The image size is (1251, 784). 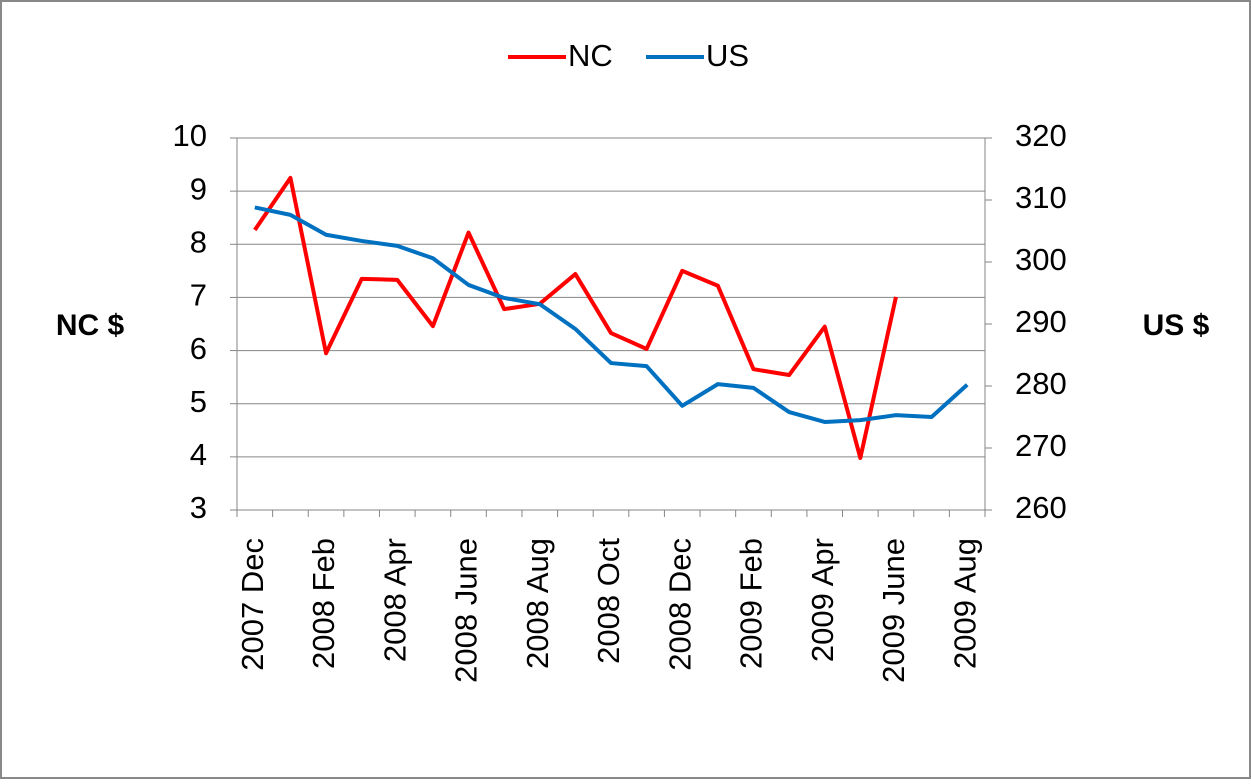 What do you see at coordinates (323, 603) in the screenshot?
I see `x-tick-label: 2008 Feb` at bounding box center [323, 603].